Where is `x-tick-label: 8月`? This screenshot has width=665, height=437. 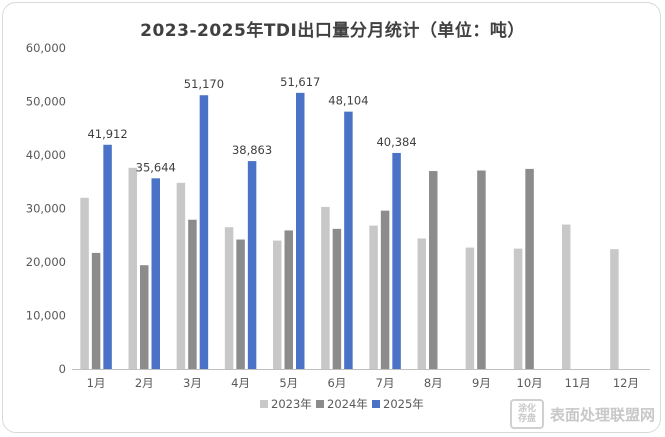
x-tick-label: 8月 is located at coordinates (433, 383).